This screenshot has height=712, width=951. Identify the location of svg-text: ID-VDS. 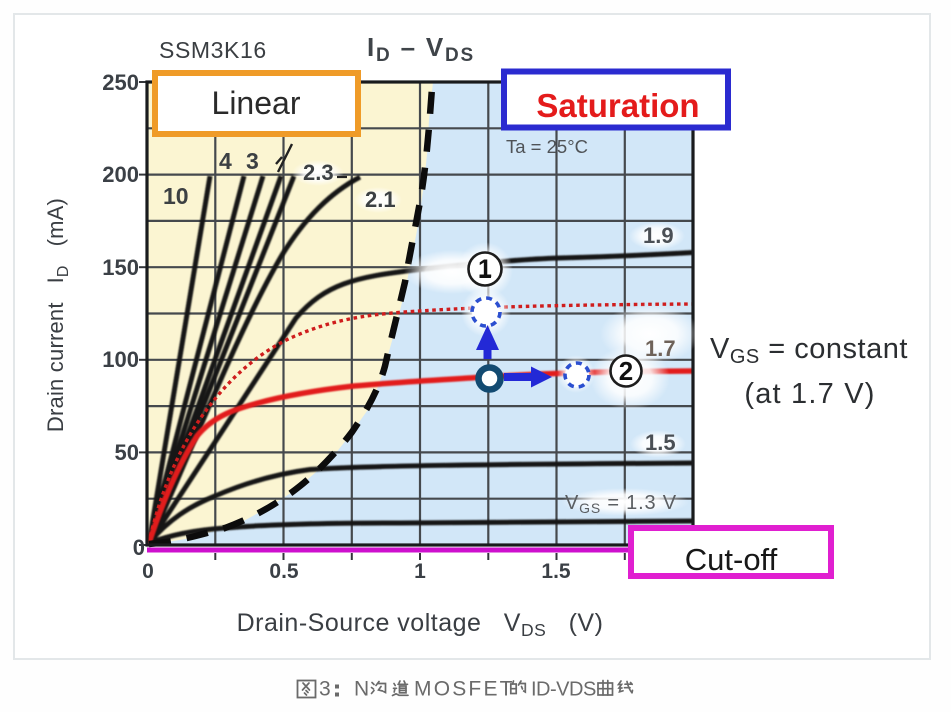
(563, 690).